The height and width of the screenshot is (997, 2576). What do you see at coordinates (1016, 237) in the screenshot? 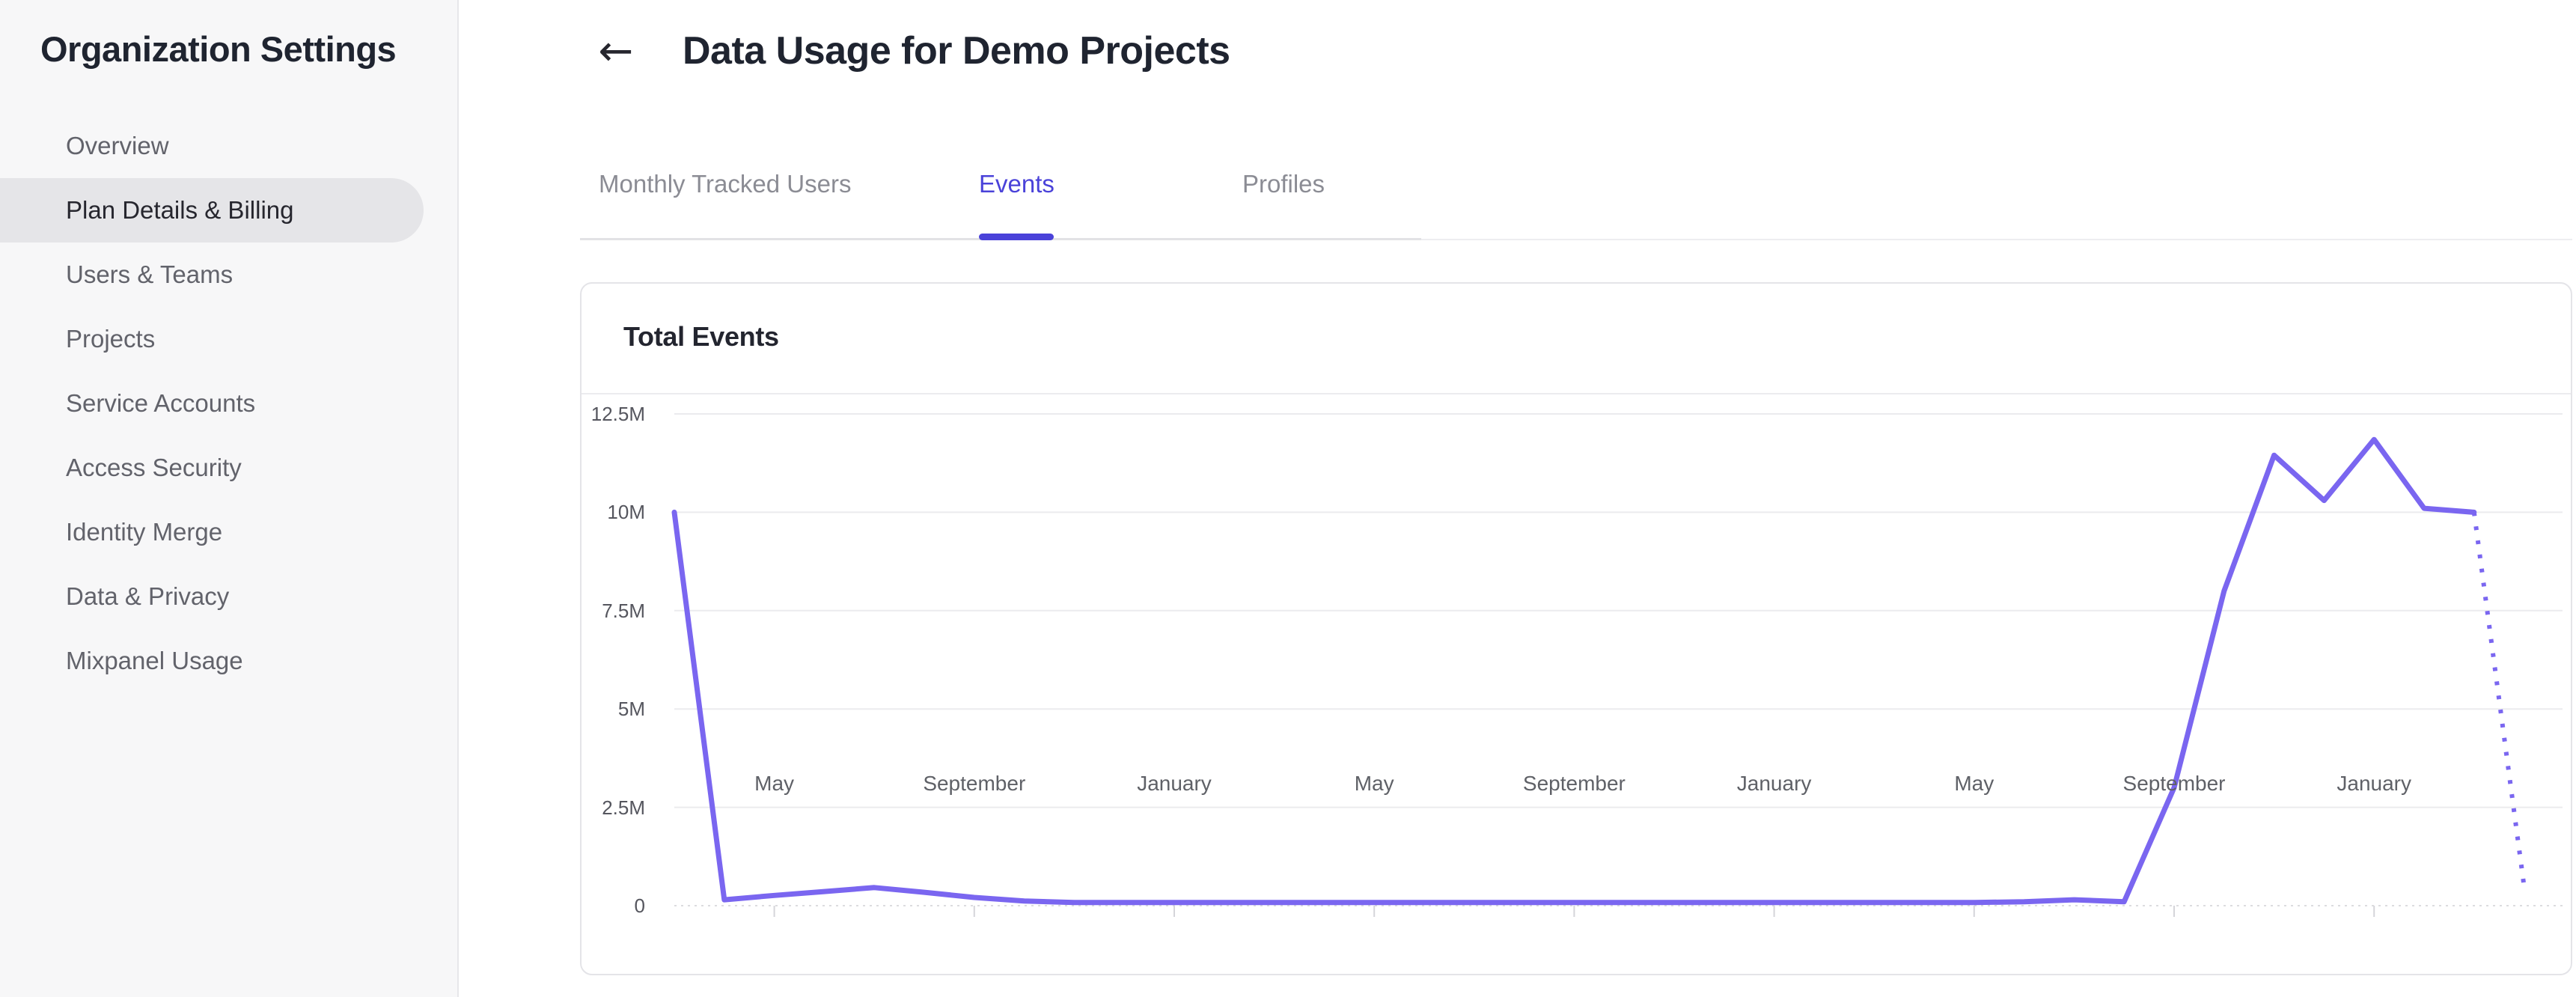
I see `active-tab-indicator` at bounding box center [1016, 237].